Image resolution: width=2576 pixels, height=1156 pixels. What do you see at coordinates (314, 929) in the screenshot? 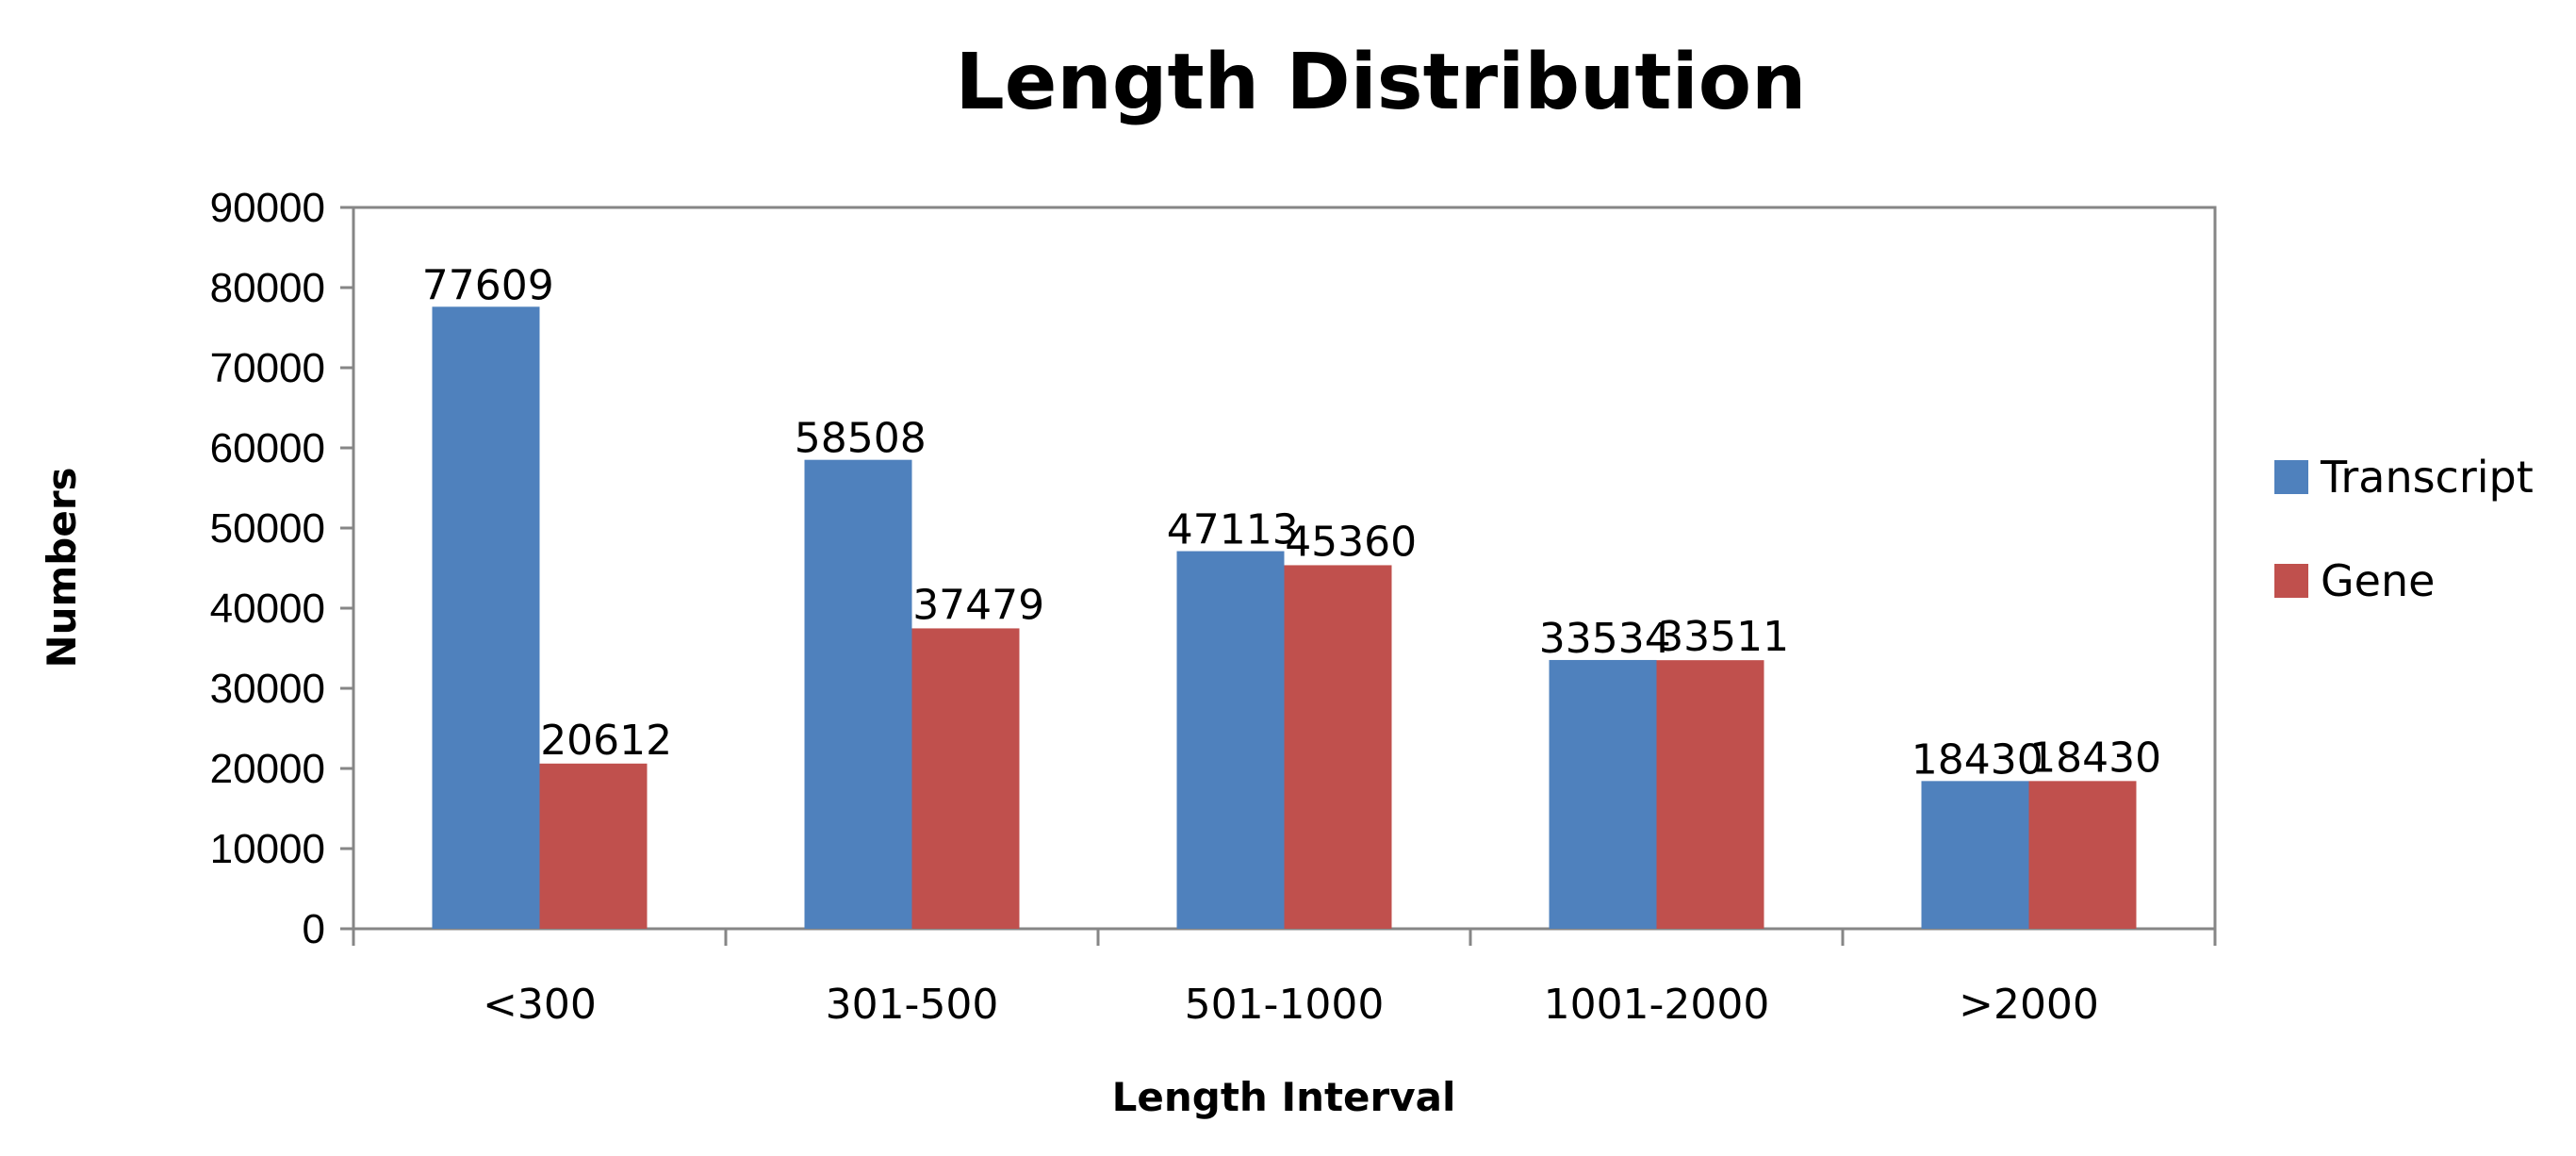
I see `y-tick-label: 0` at bounding box center [314, 929].